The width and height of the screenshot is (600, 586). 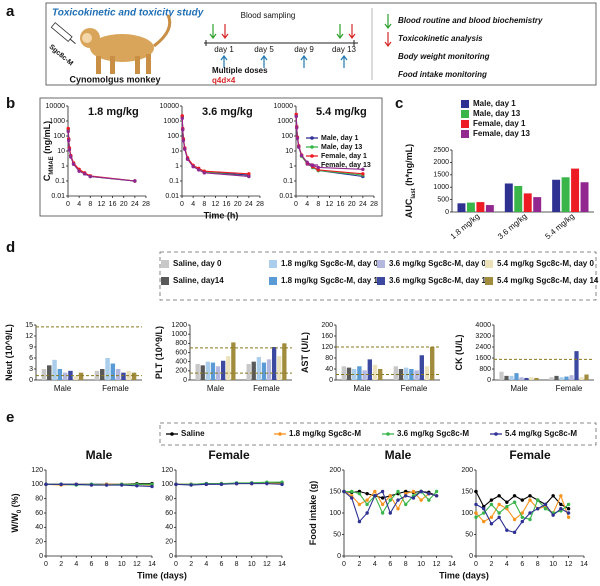 What do you see at coordinates (181, 371) in the screenshot?
I see `y-tick-label: 200` at bounding box center [181, 371].